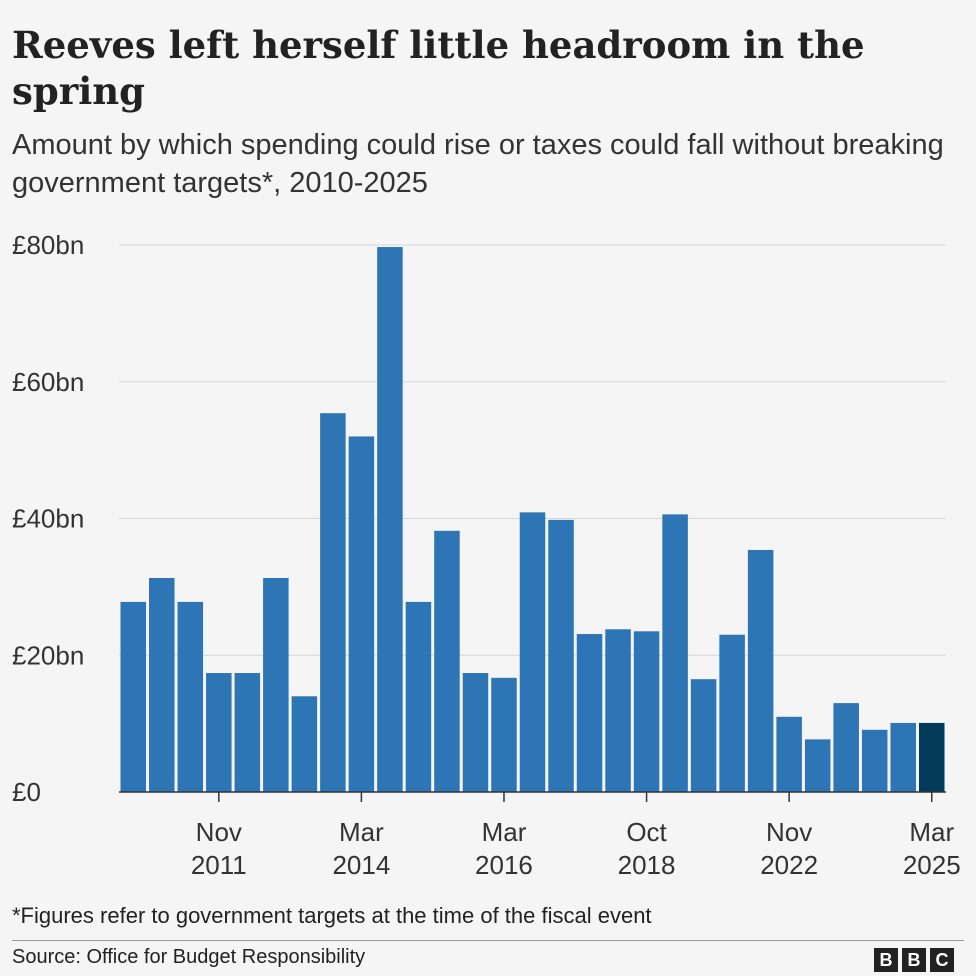  Describe the element at coordinates (48, 519) in the screenshot. I see `y-tick-label: £40bn` at that location.